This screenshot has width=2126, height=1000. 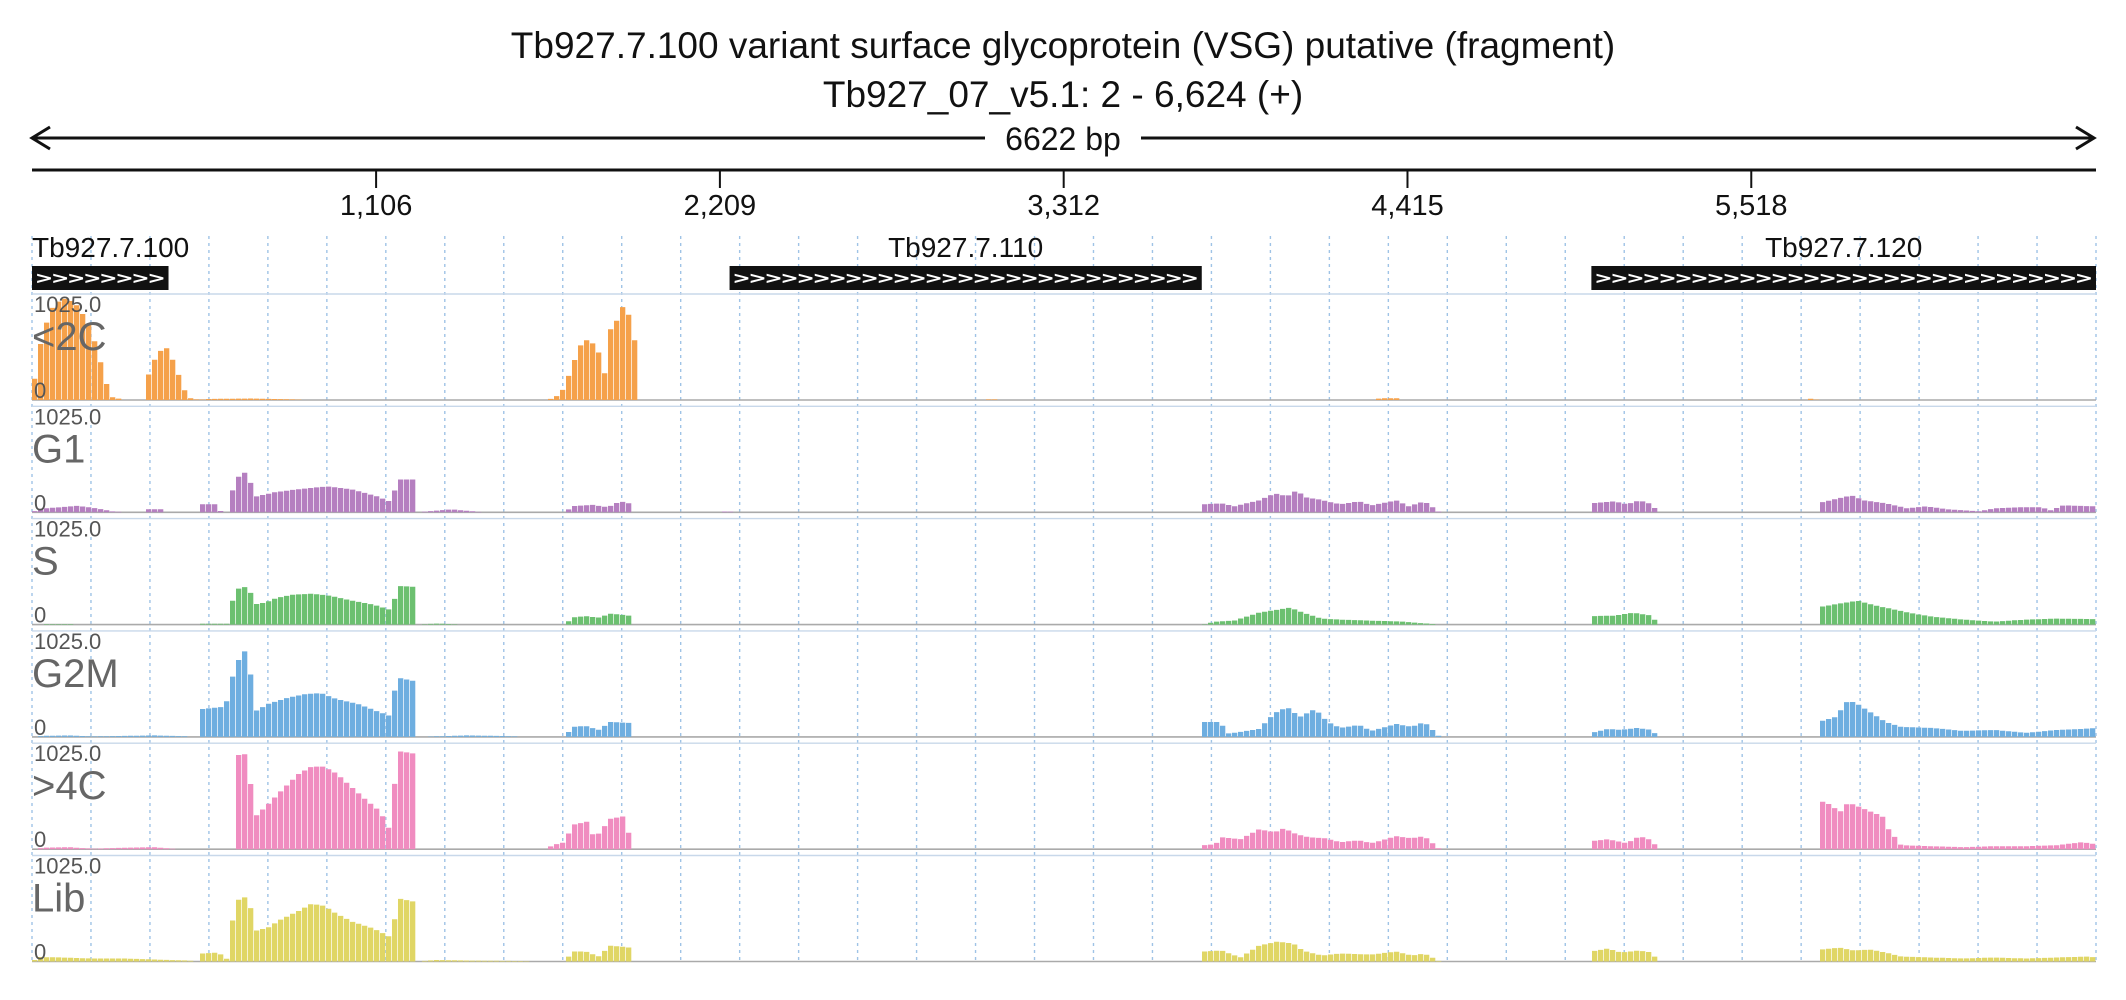 What do you see at coordinates (40, 727) in the screenshot?
I see `track-yzero-label-4: 0` at bounding box center [40, 727].